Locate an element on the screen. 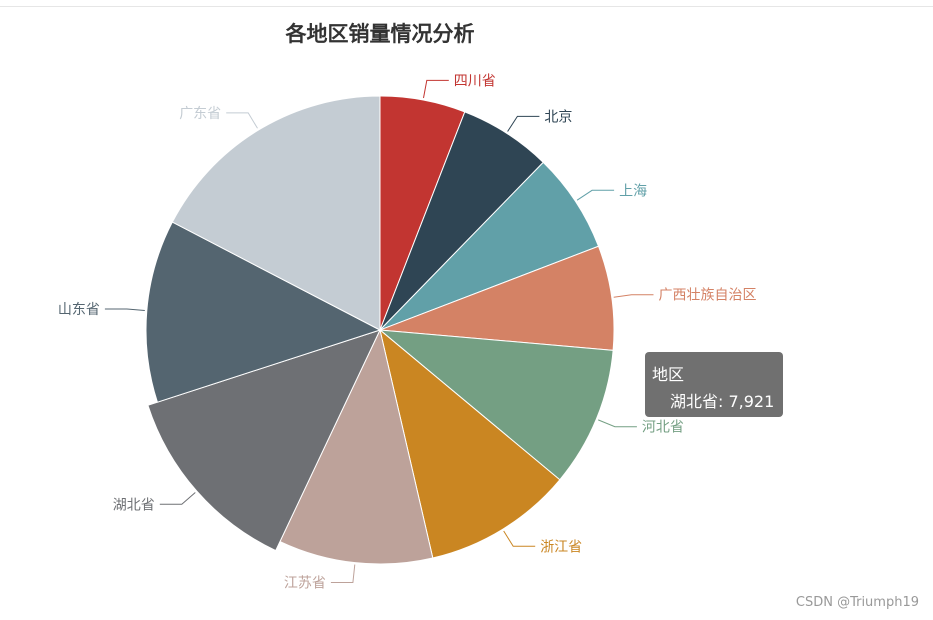 The image size is (933, 620). slice-label-0: 四川省 is located at coordinates (475, 81).